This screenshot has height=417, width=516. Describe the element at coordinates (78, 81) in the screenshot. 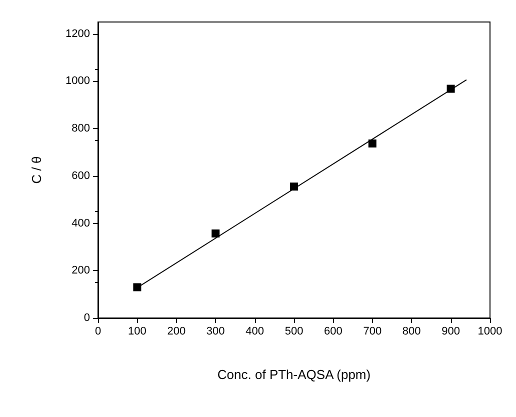

I see `y-tick-label: 1000` at that location.